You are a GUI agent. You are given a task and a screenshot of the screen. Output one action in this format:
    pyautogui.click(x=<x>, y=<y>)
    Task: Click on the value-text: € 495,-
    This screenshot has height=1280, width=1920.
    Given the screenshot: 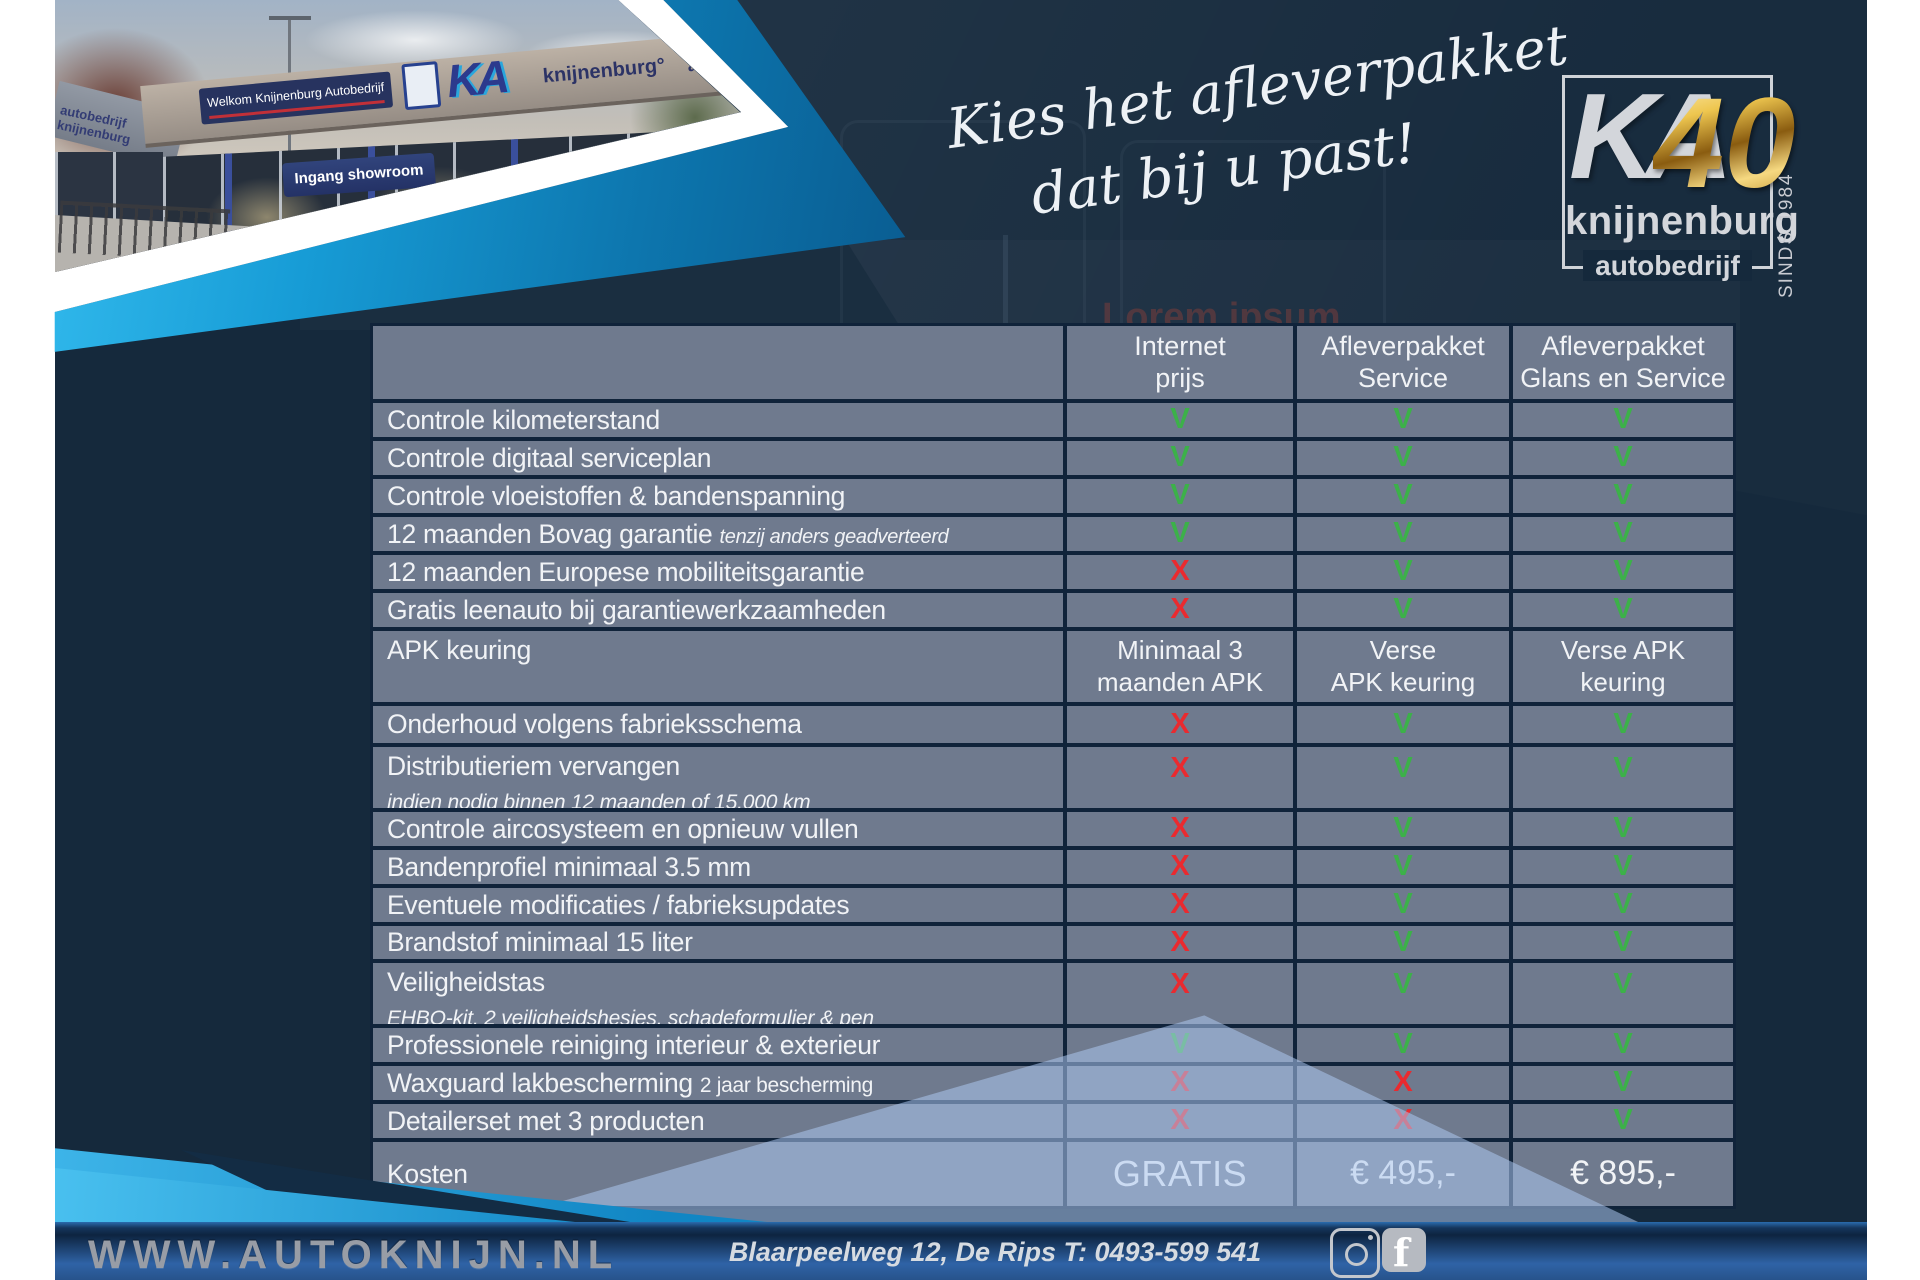 What is the action you would take?
    pyautogui.click(x=1403, y=1173)
    